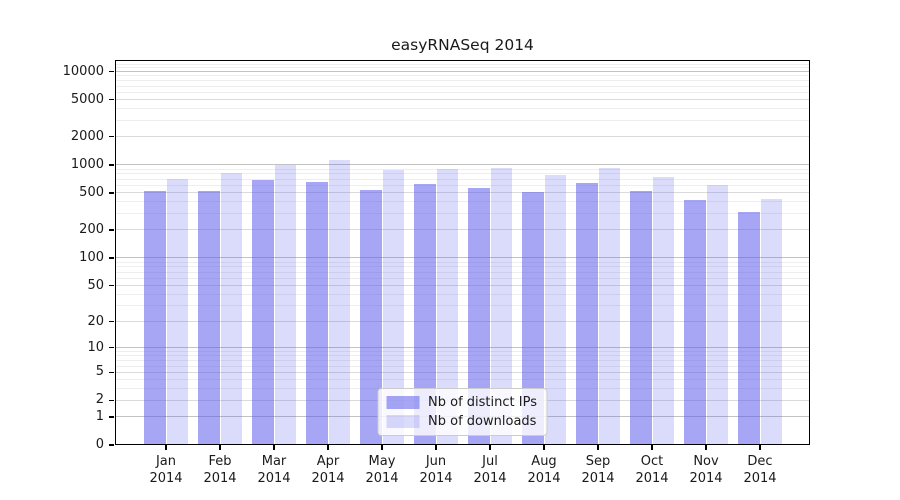 The height and width of the screenshot is (500, 900). I want to click on x-tick-label: Nov 2014, so click(706, 470).